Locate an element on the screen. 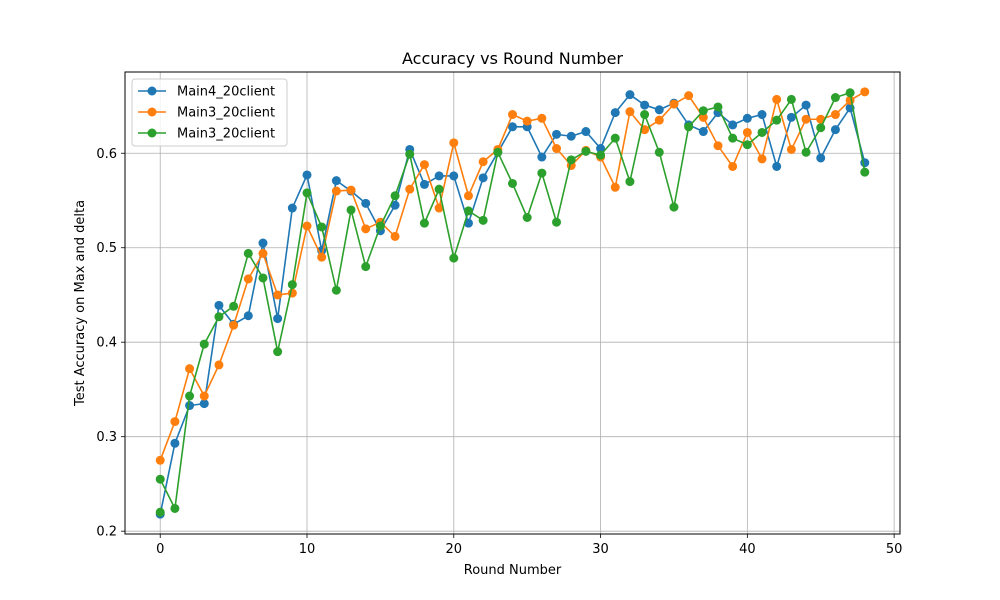 The height and width of the screenshot is (600, 1000). y-tick-label: 0.2 is located at coordinates (106, 532).